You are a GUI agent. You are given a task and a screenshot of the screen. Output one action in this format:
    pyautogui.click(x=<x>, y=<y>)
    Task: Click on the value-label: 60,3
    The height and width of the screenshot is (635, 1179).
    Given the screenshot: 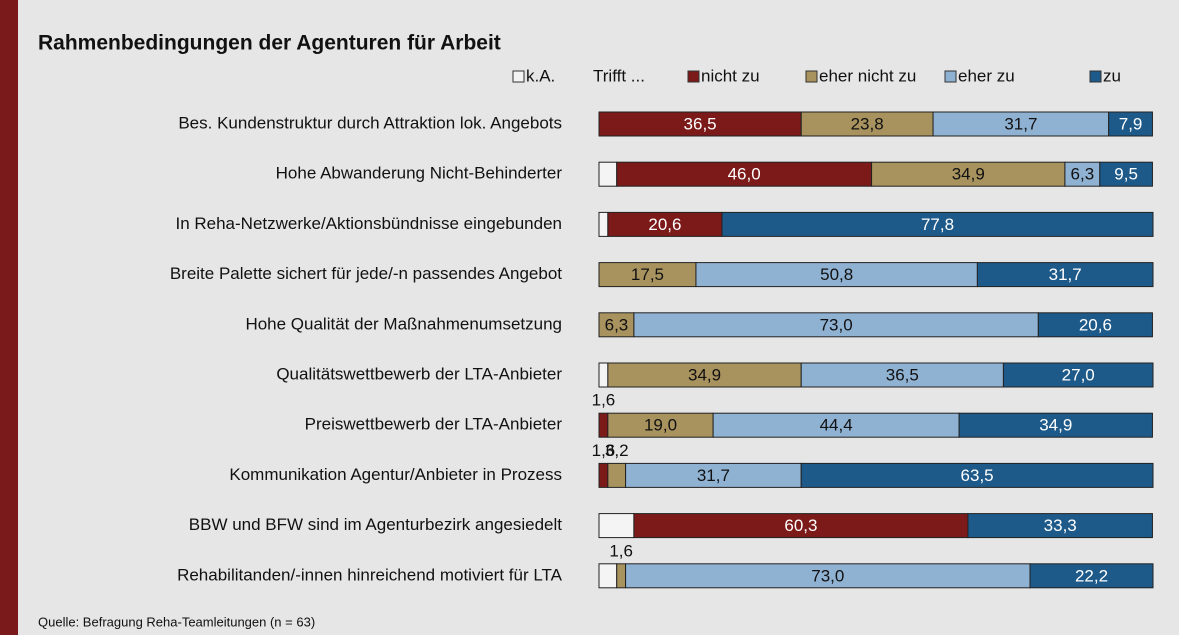 What is the action you would take?
    pyautogui.click(x=800, y=525)
    